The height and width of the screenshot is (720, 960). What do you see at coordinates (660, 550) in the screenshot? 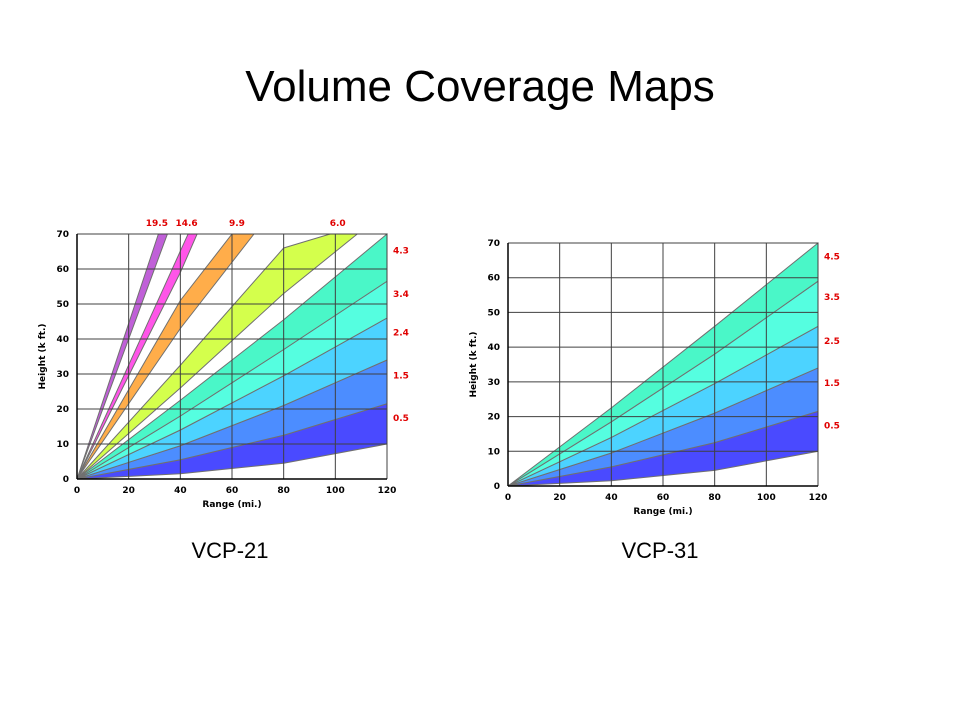
I see `vcp31-caption: VCP-31` at bounding box center [660, 550].